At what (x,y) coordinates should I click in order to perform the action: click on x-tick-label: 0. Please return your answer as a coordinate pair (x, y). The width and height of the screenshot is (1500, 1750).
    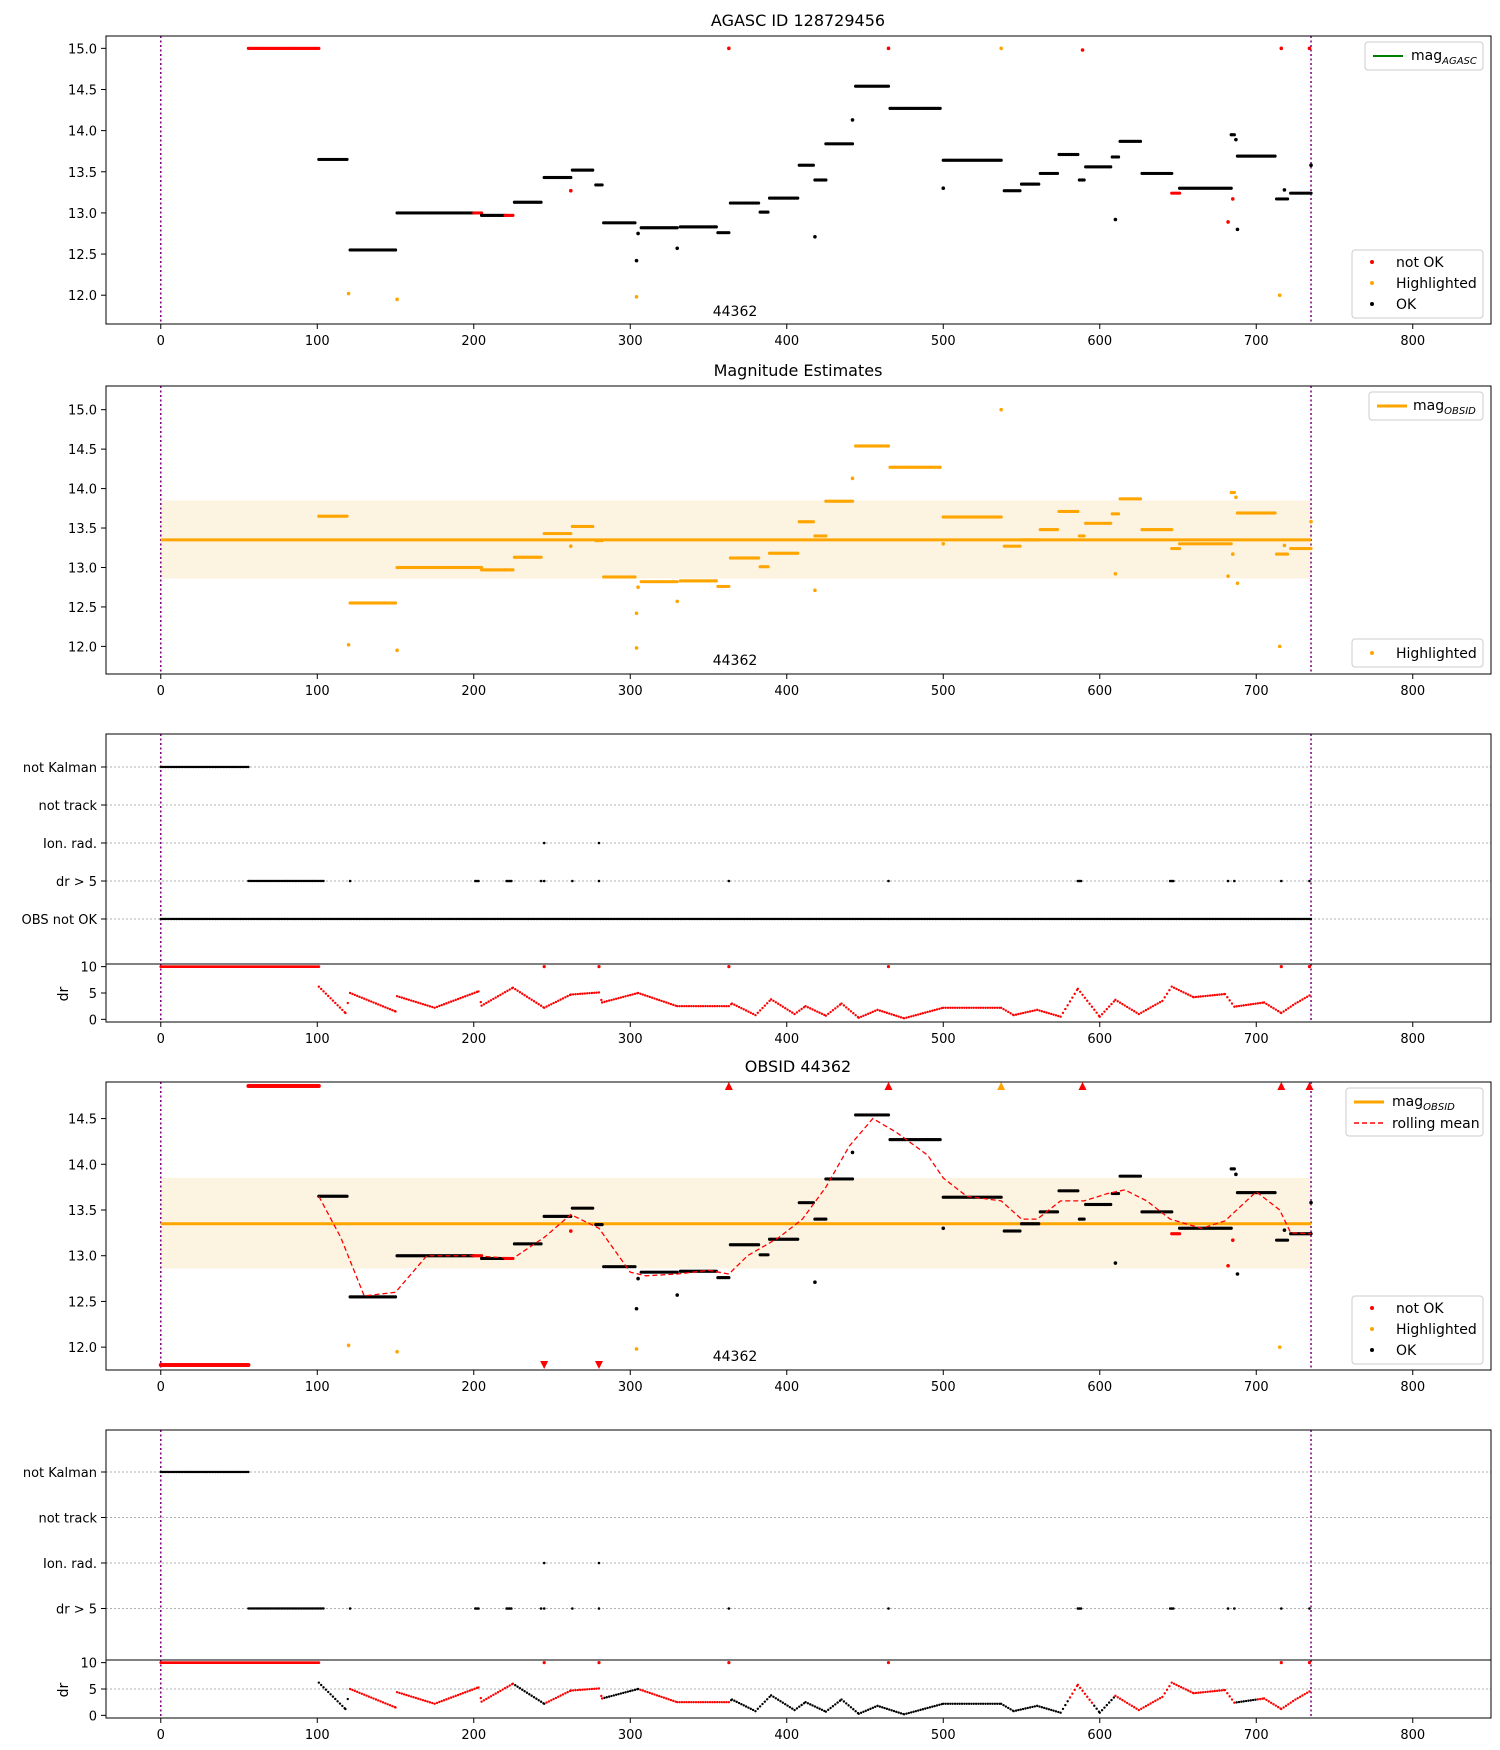
    Looking at the image, I should click on (161, 691).